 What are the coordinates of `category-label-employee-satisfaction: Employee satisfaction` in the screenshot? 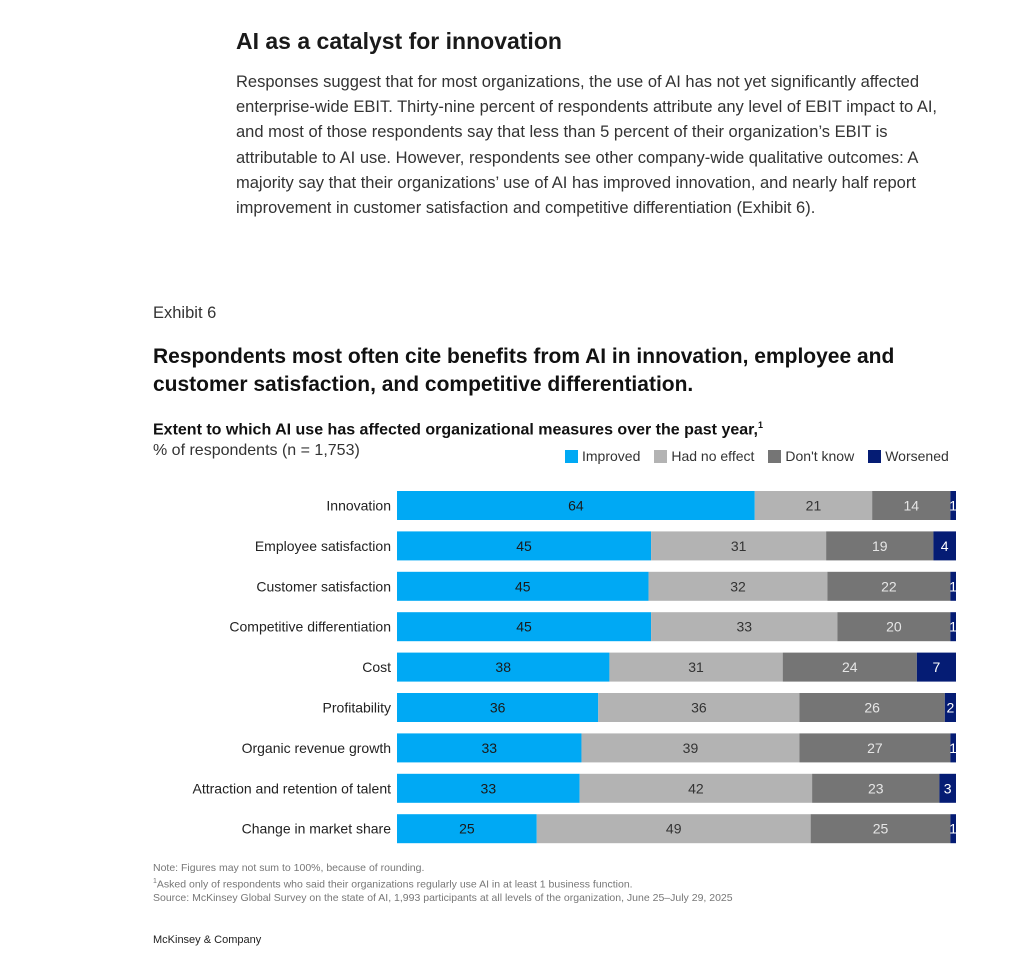 It's located at (323, 546).